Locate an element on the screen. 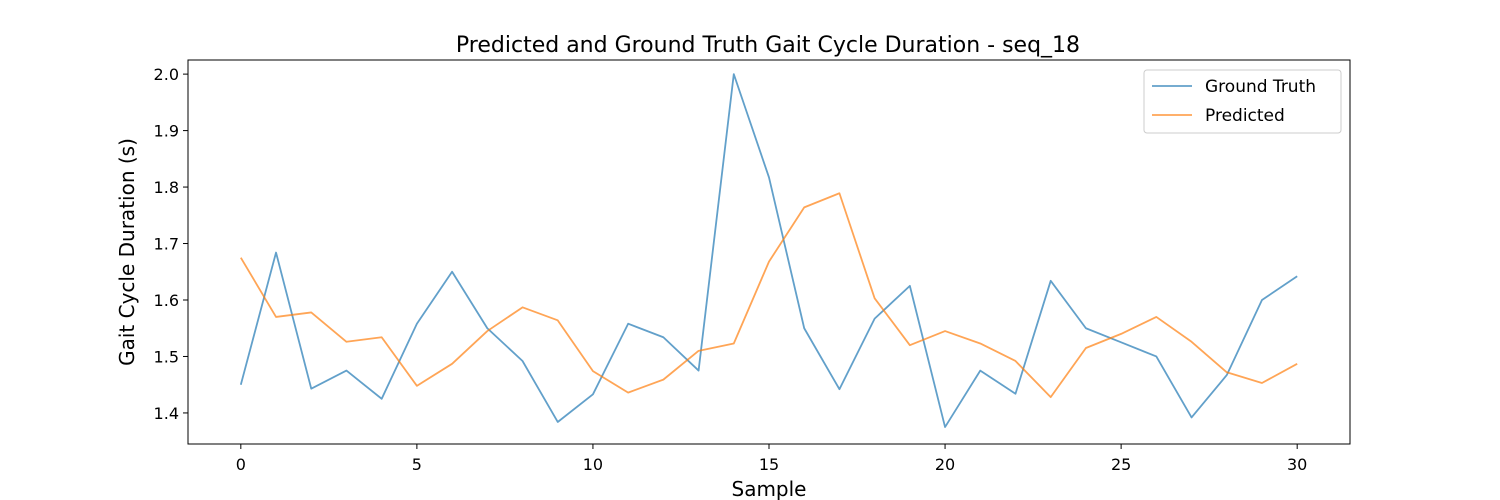 Image resolution: width=1500 pixels, height=500 pixels. x-tick-label: 20 is located at coordinates (945, 464).